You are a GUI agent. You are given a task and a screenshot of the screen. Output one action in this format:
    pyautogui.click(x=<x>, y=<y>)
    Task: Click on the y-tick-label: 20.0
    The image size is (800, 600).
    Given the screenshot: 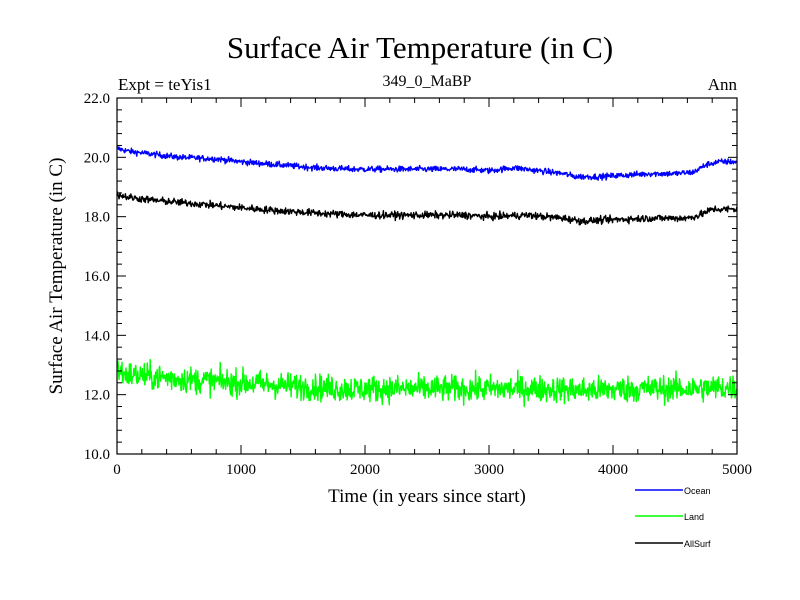 What is the action you would take?
    pyautogui.click(x=97, y=158)
    